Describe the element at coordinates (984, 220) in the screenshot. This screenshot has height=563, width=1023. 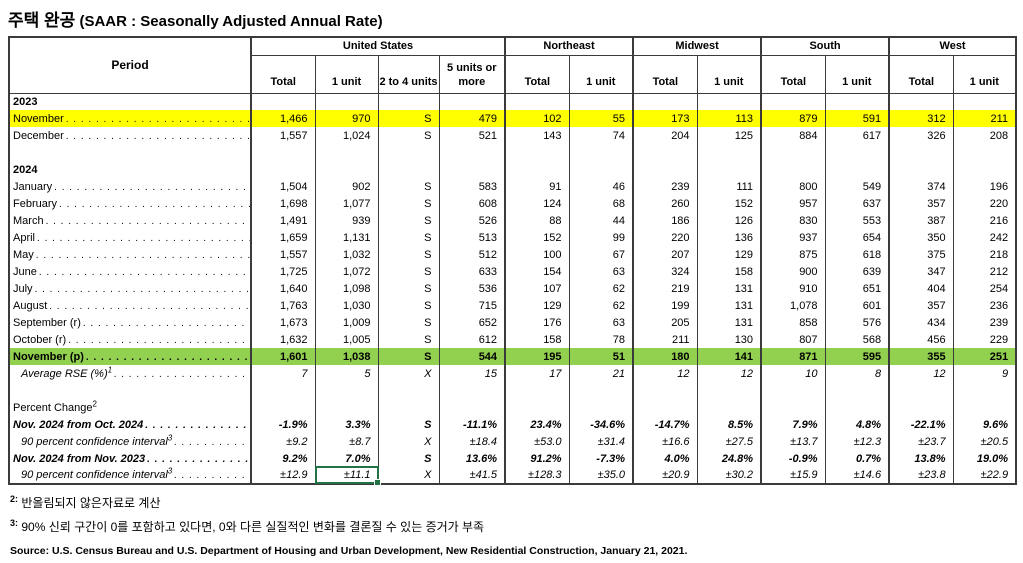
I see `cell: 216` at that location.